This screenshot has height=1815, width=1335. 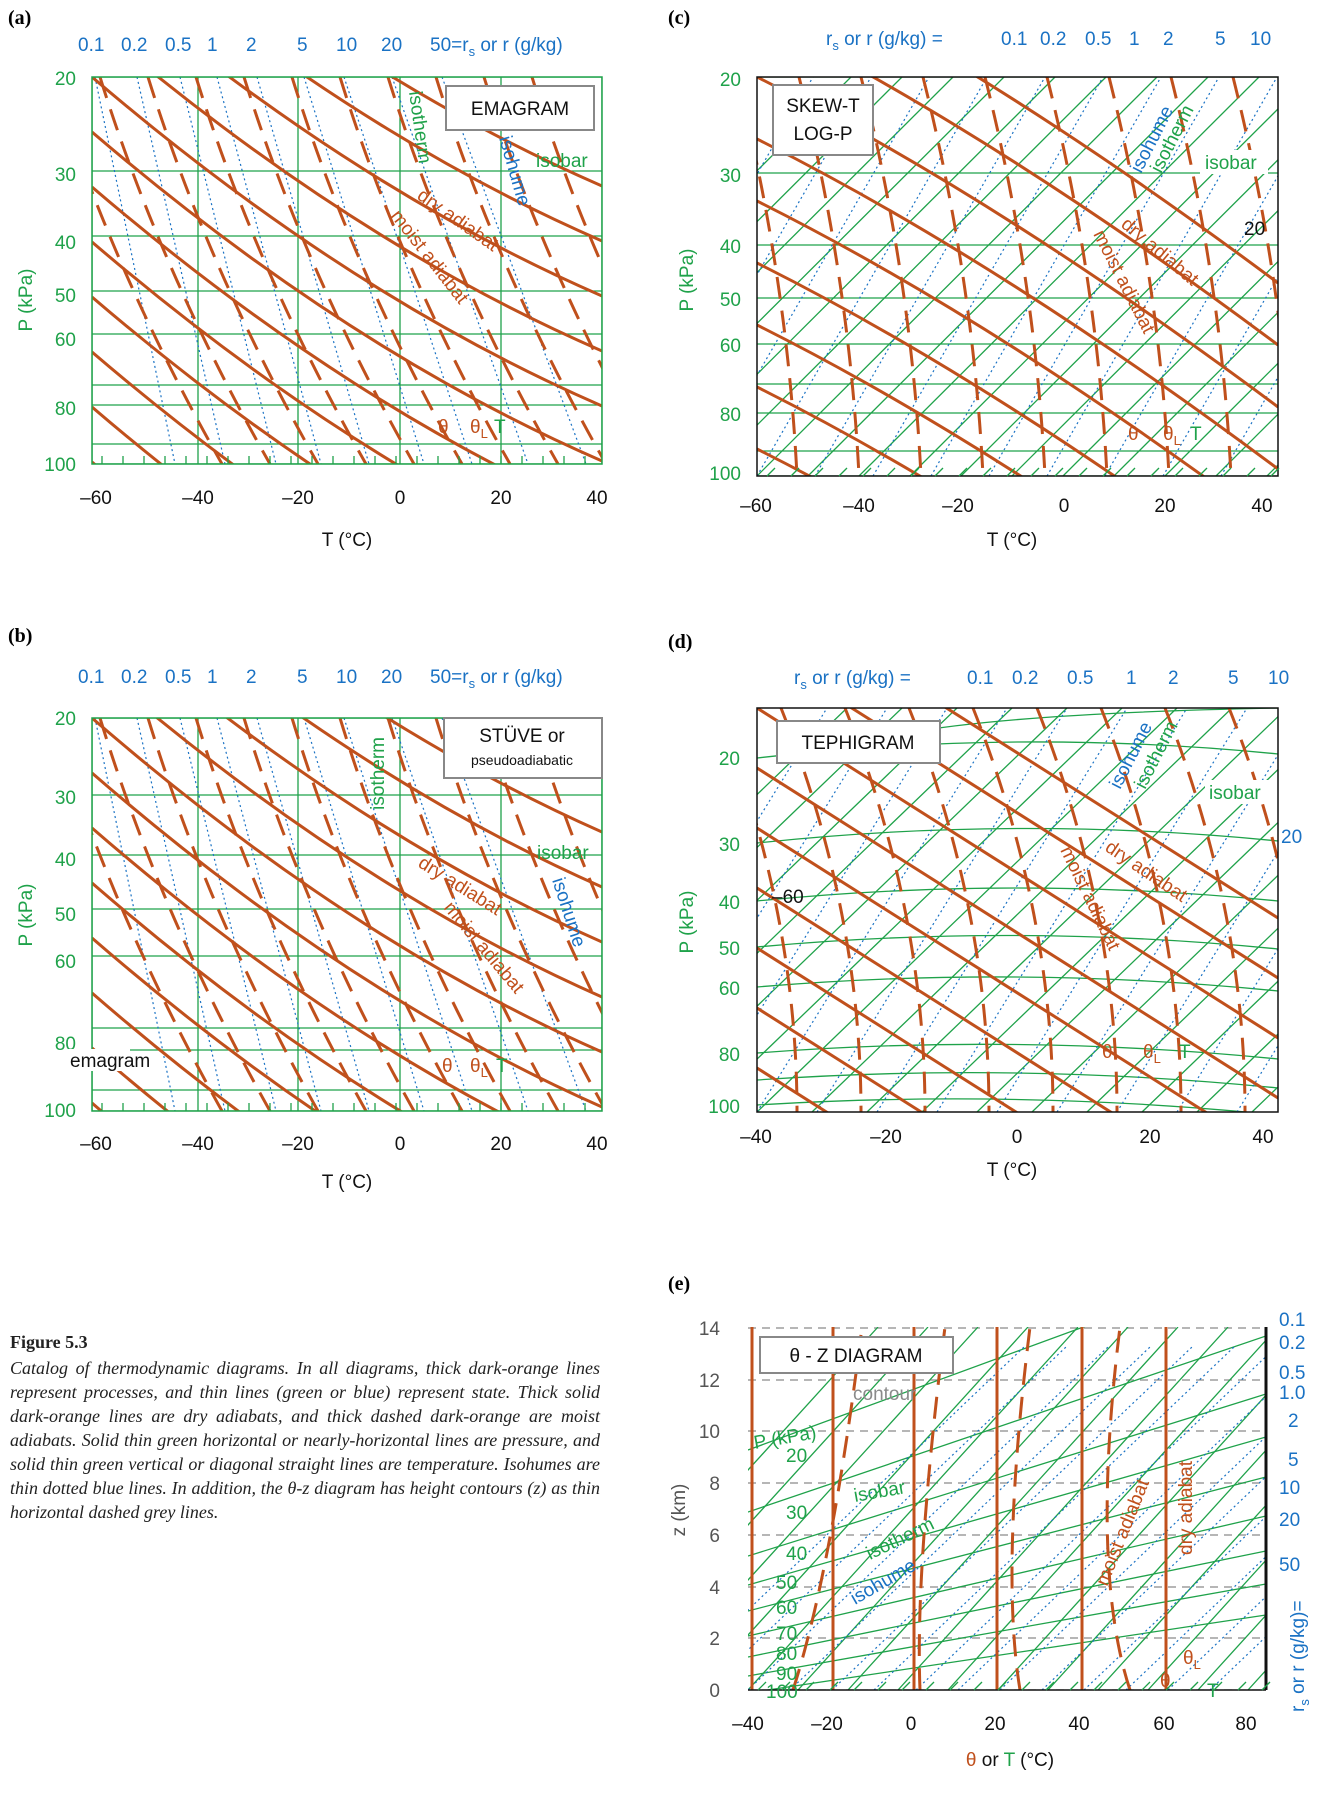 I want to click on c-label-isobar: isobar, so click(x=1231, y=163).